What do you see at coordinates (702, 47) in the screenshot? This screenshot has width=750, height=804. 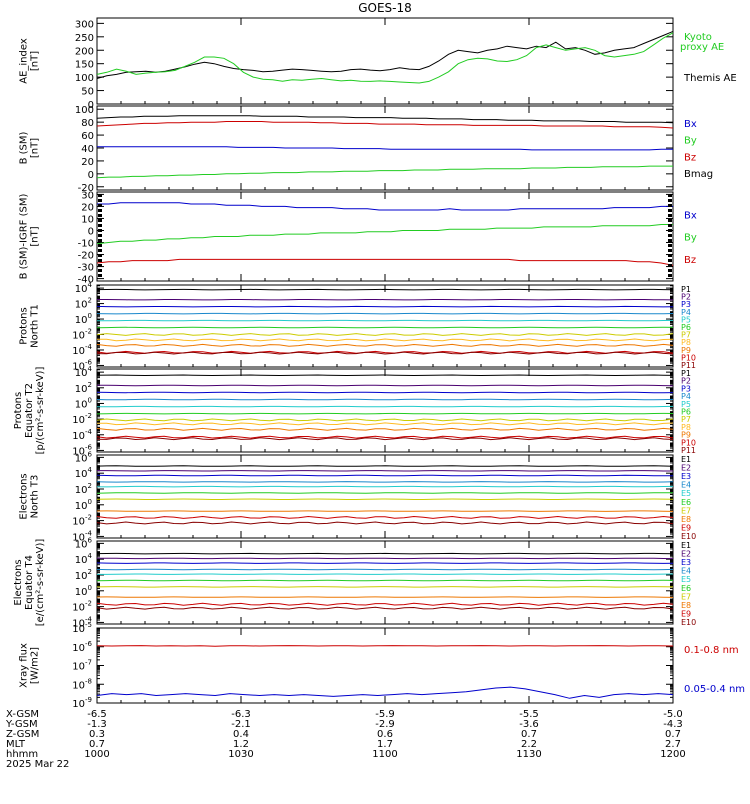 I see `legend-entry: proxy AE` at bounding box center [702, 47].